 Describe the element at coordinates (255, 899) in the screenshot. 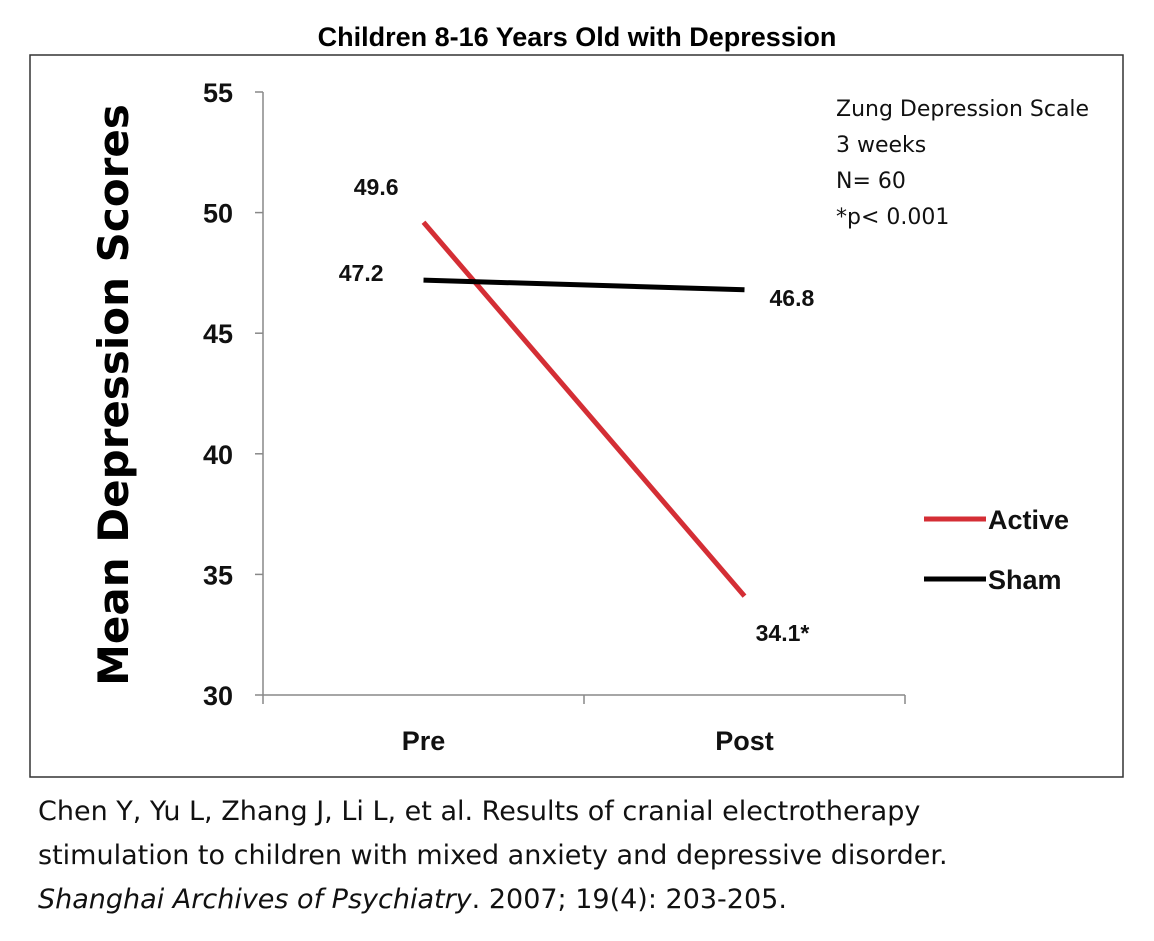

I see `citation-journal: Shanghai Archives of Psychiatry` at that location.